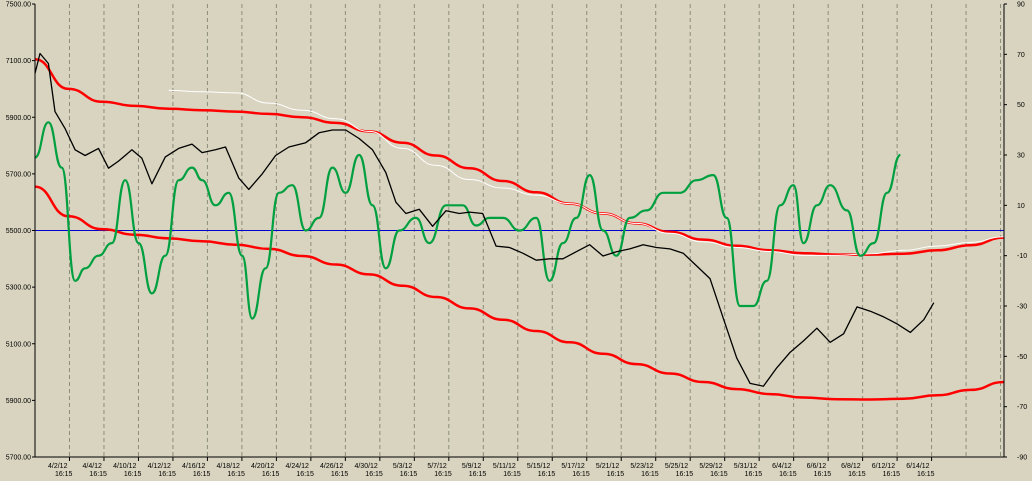 Image resolution: width=1032 pixels, height=481 pixels. I want to click on x-tick-date: 5/29/12, so click(710, 466).